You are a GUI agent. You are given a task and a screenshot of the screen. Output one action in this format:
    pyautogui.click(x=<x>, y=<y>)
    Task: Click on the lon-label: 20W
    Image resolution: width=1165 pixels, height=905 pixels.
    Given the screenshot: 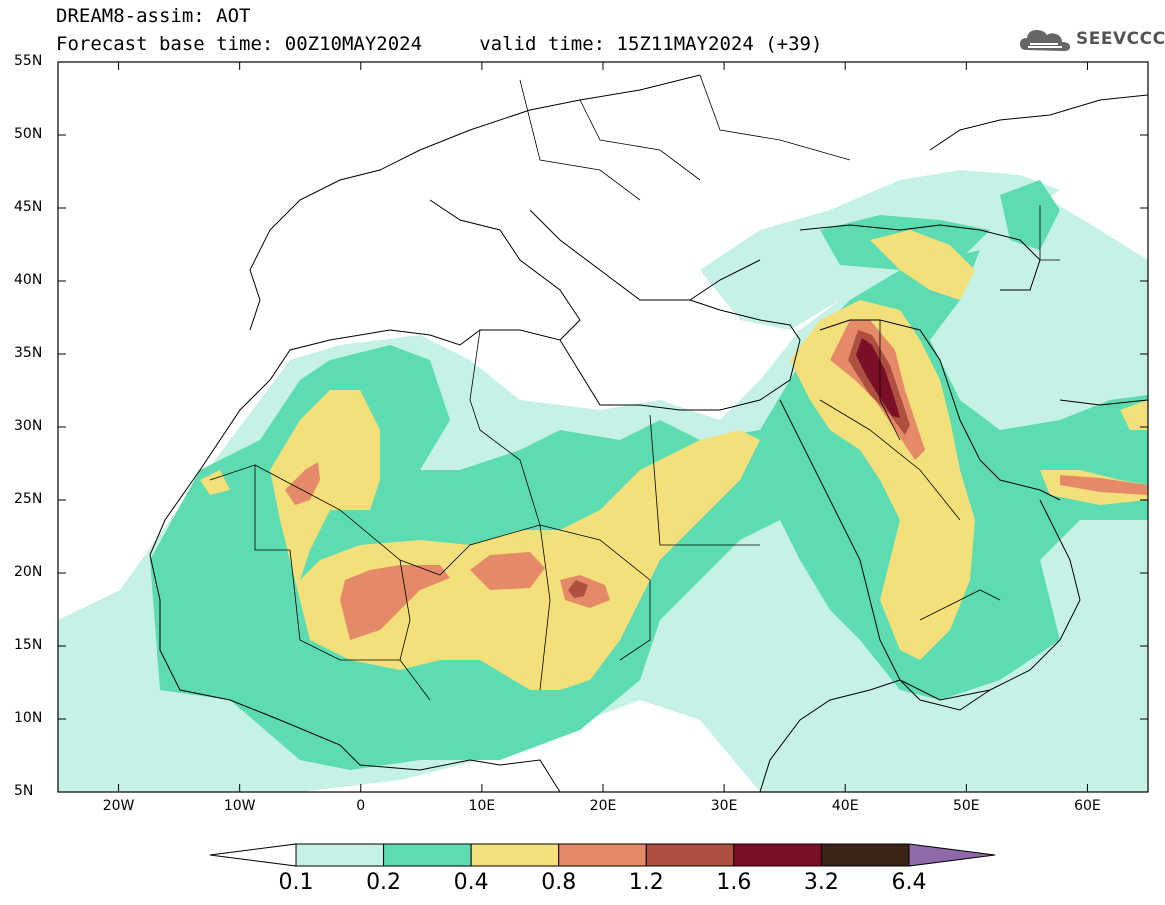 What is the action you would take?
    pyautogui.click(x=118, y=806)
    